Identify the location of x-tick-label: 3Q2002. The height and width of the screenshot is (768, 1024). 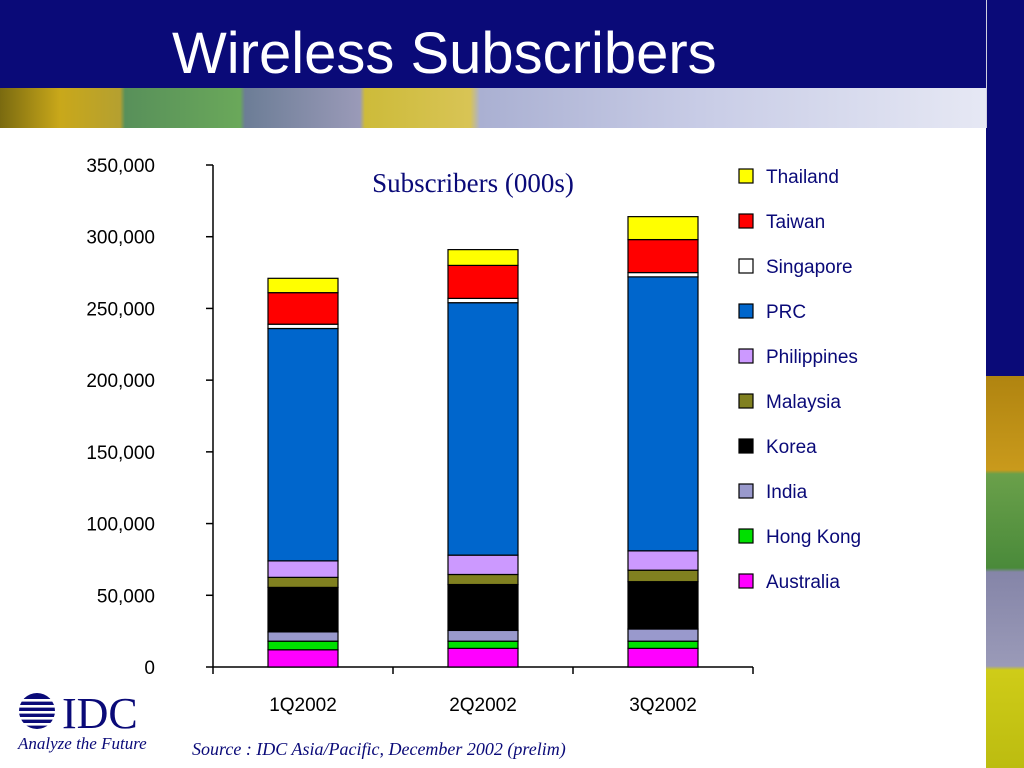
(663, 705).